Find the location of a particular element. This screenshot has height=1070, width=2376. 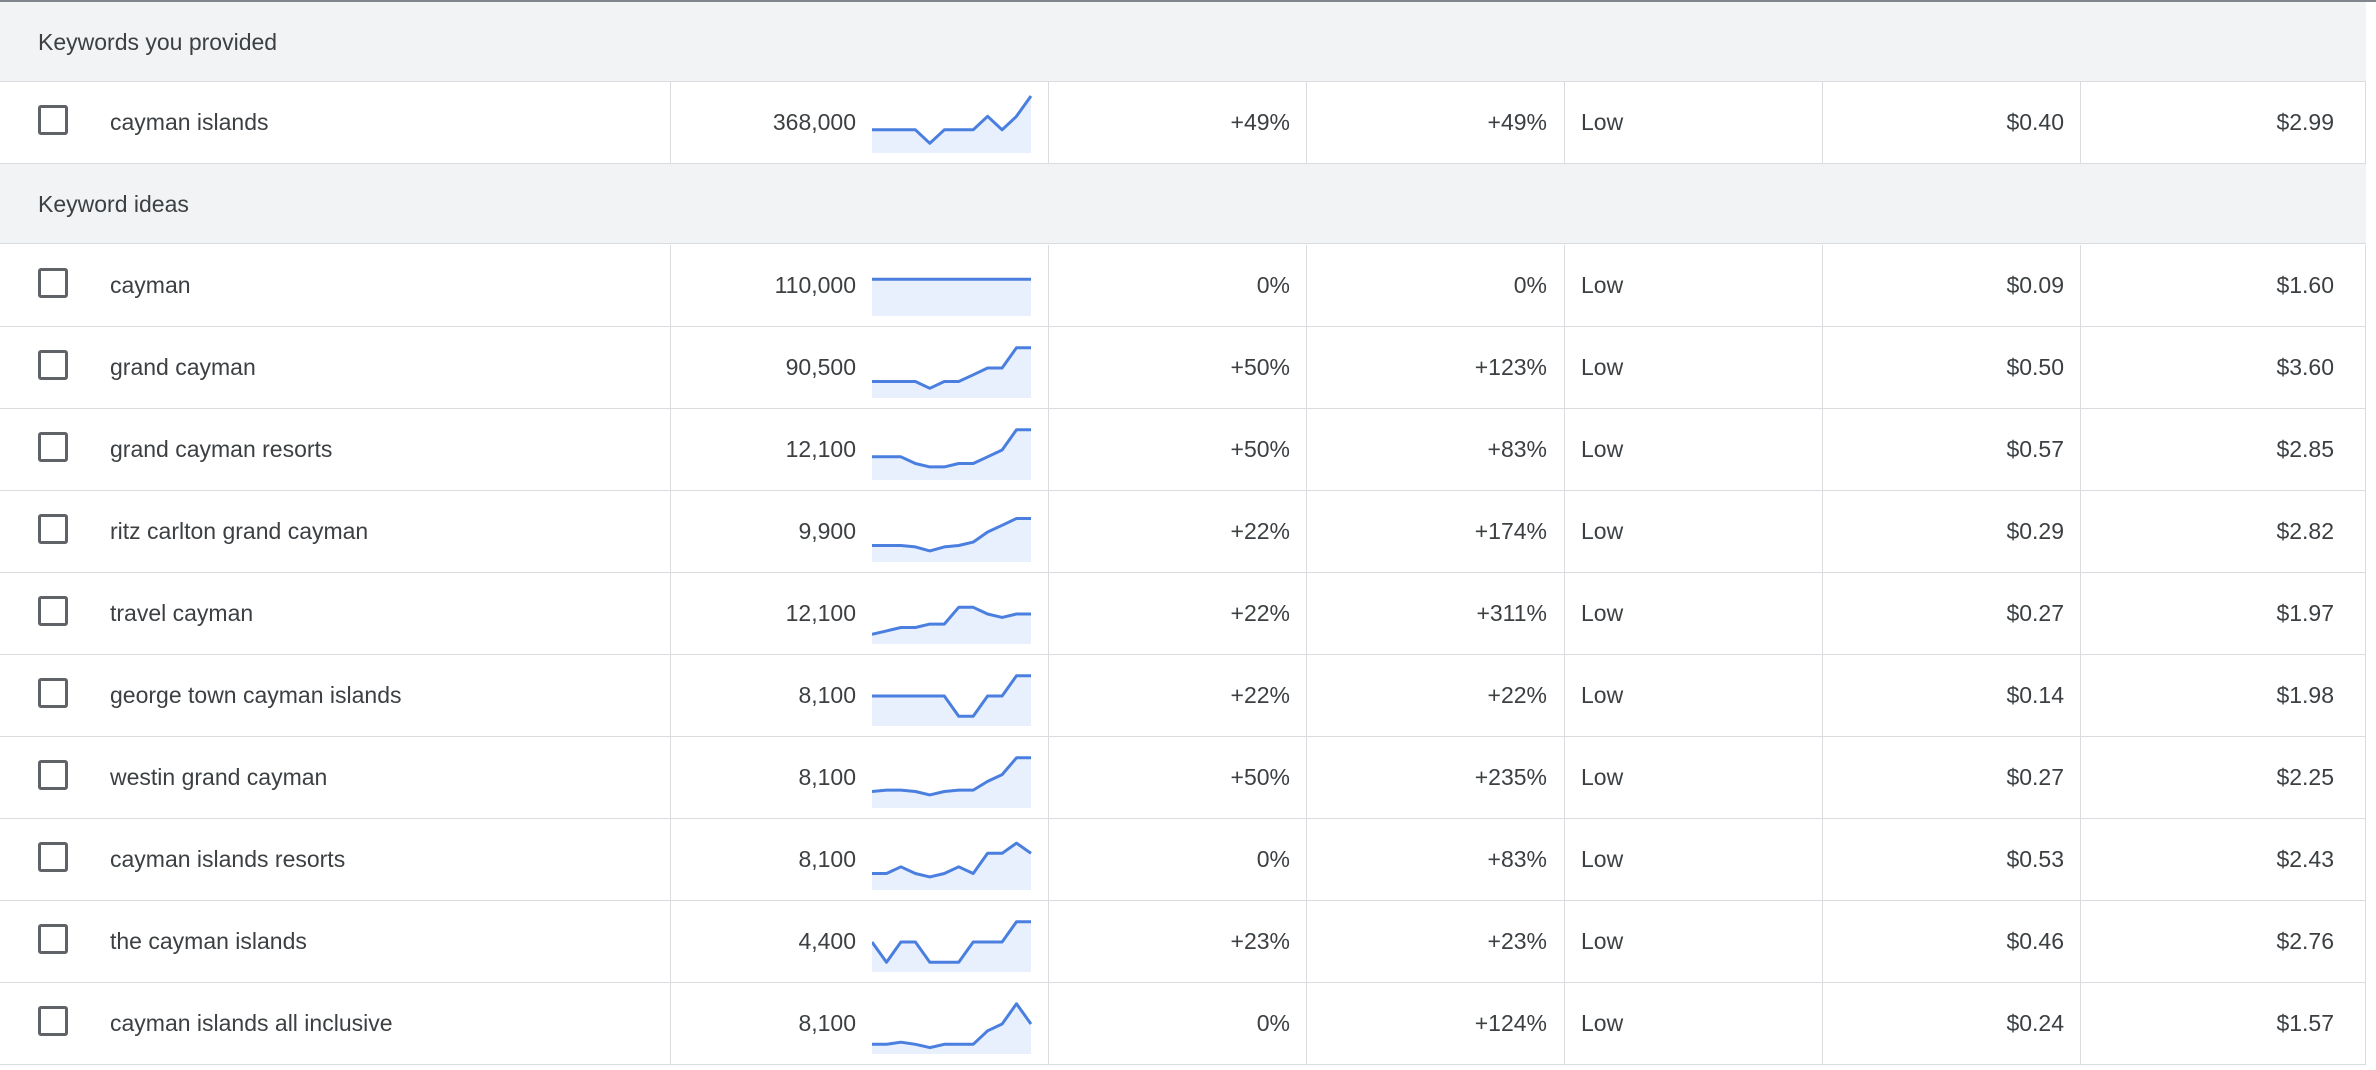

keyword-row: grand cayman 90,500 +50% +123% Low $0.50 $3.60 is located at coordinates (1183, 368).